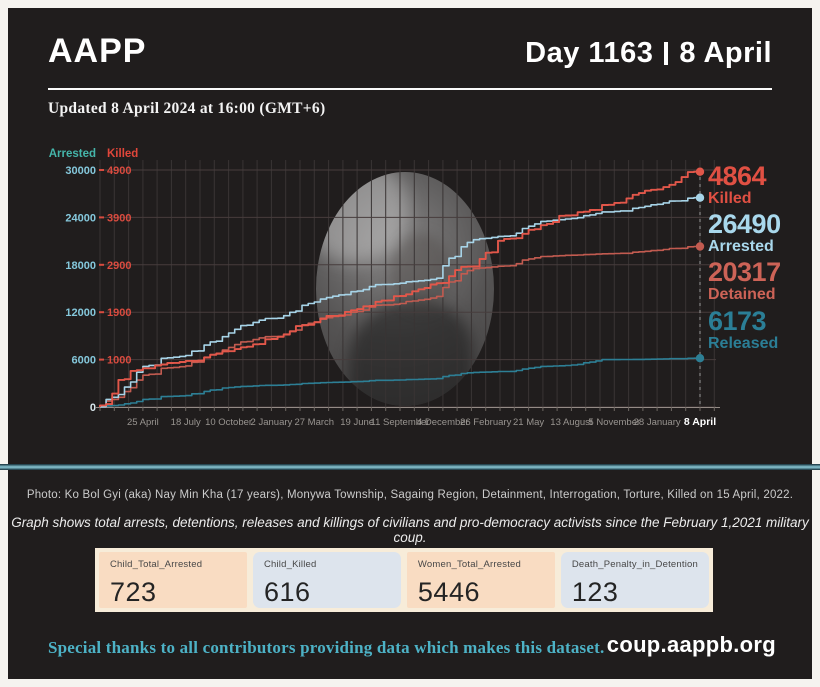 Image resolution: width=820 pixels, height=687 pixels. I want to click on svg-text: Killed, so click(122, 154).